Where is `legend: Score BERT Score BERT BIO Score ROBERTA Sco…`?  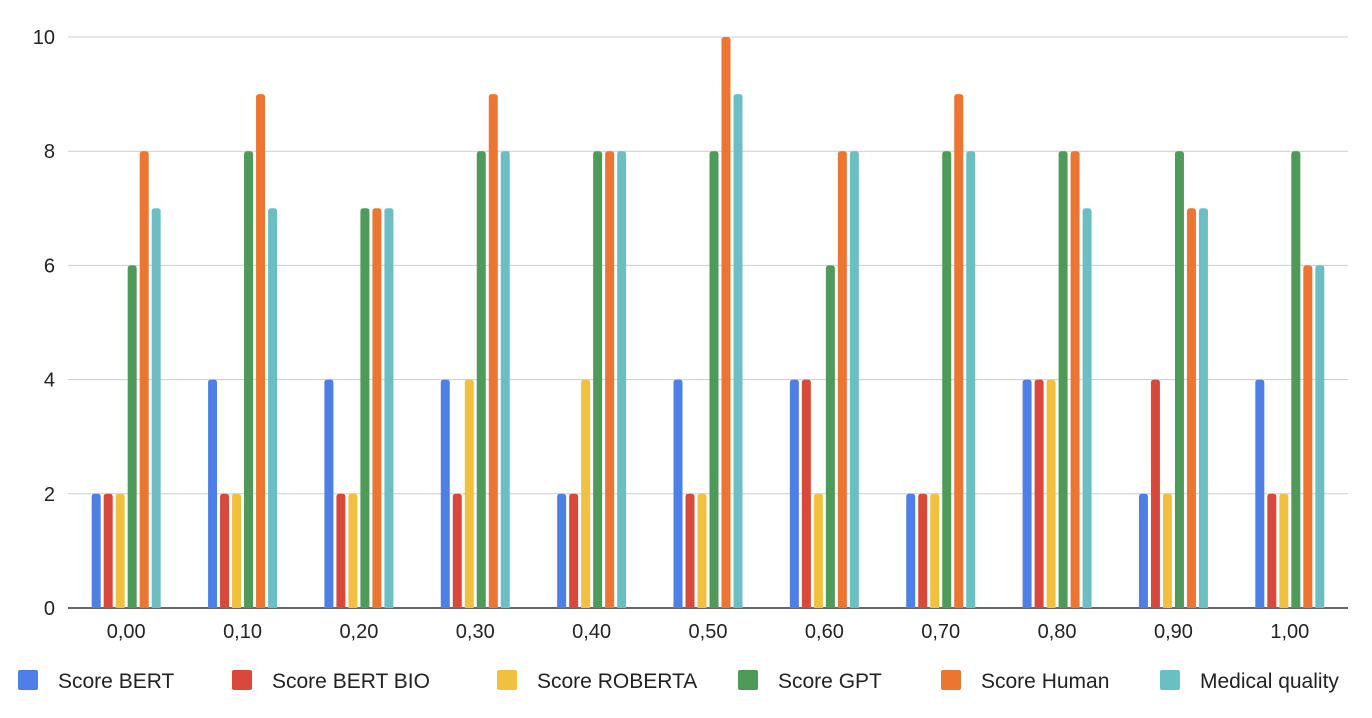 legend: Score BERT Score BERT BIO Score ROBERTA Sco… is located at coordinates (678, 681).